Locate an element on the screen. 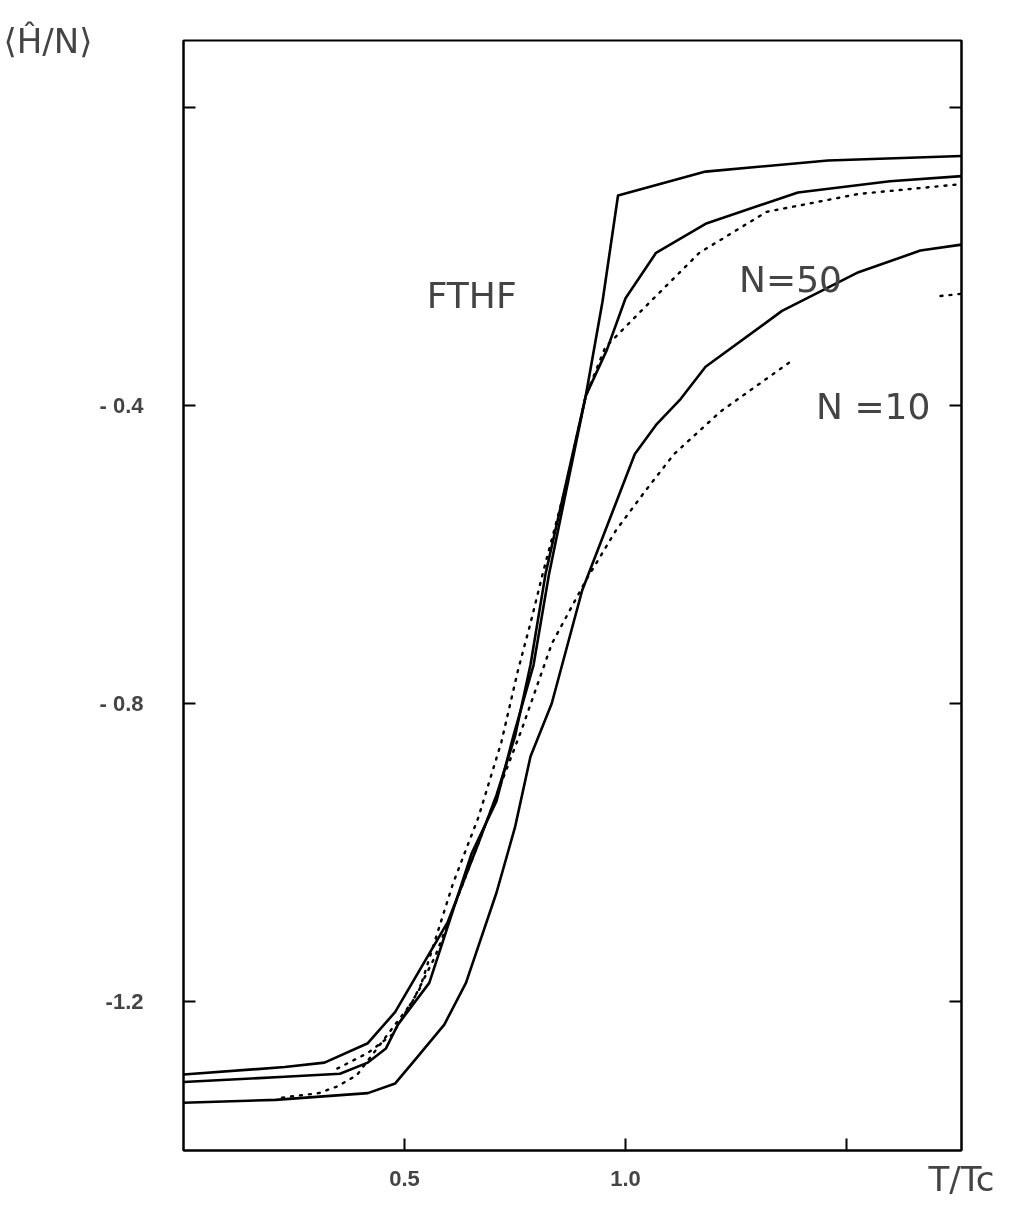  y-tick-label: -1.2 is located at coordinates (124, 1002).